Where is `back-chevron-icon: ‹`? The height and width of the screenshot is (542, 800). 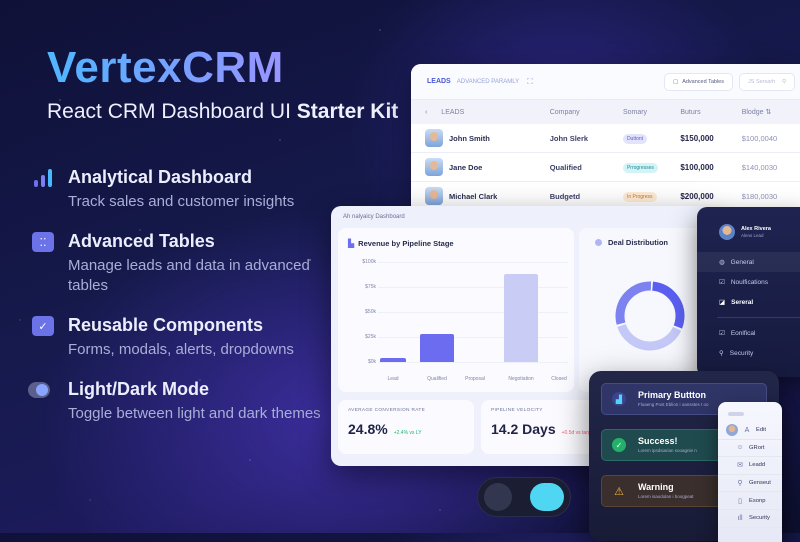
back-chevron-icon: ‹ is located at coordinates (426, 112).